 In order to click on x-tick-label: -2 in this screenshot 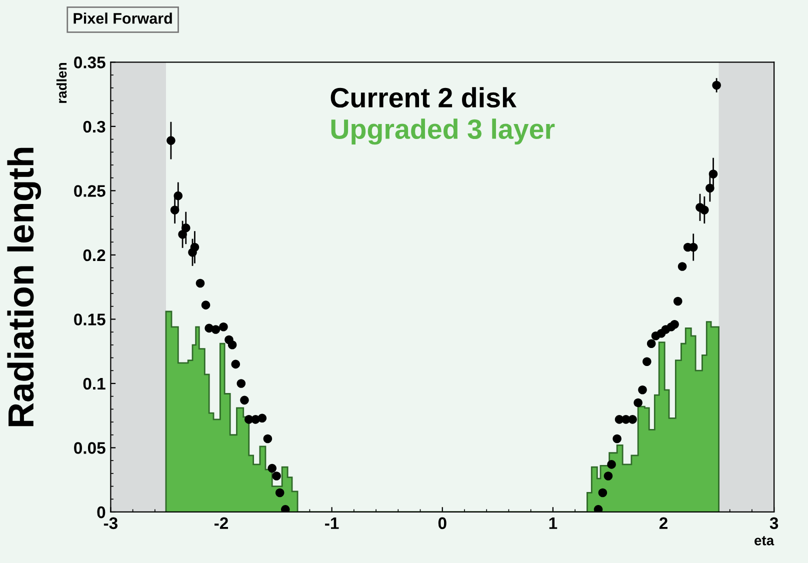, I will do `click(221, 523)`.